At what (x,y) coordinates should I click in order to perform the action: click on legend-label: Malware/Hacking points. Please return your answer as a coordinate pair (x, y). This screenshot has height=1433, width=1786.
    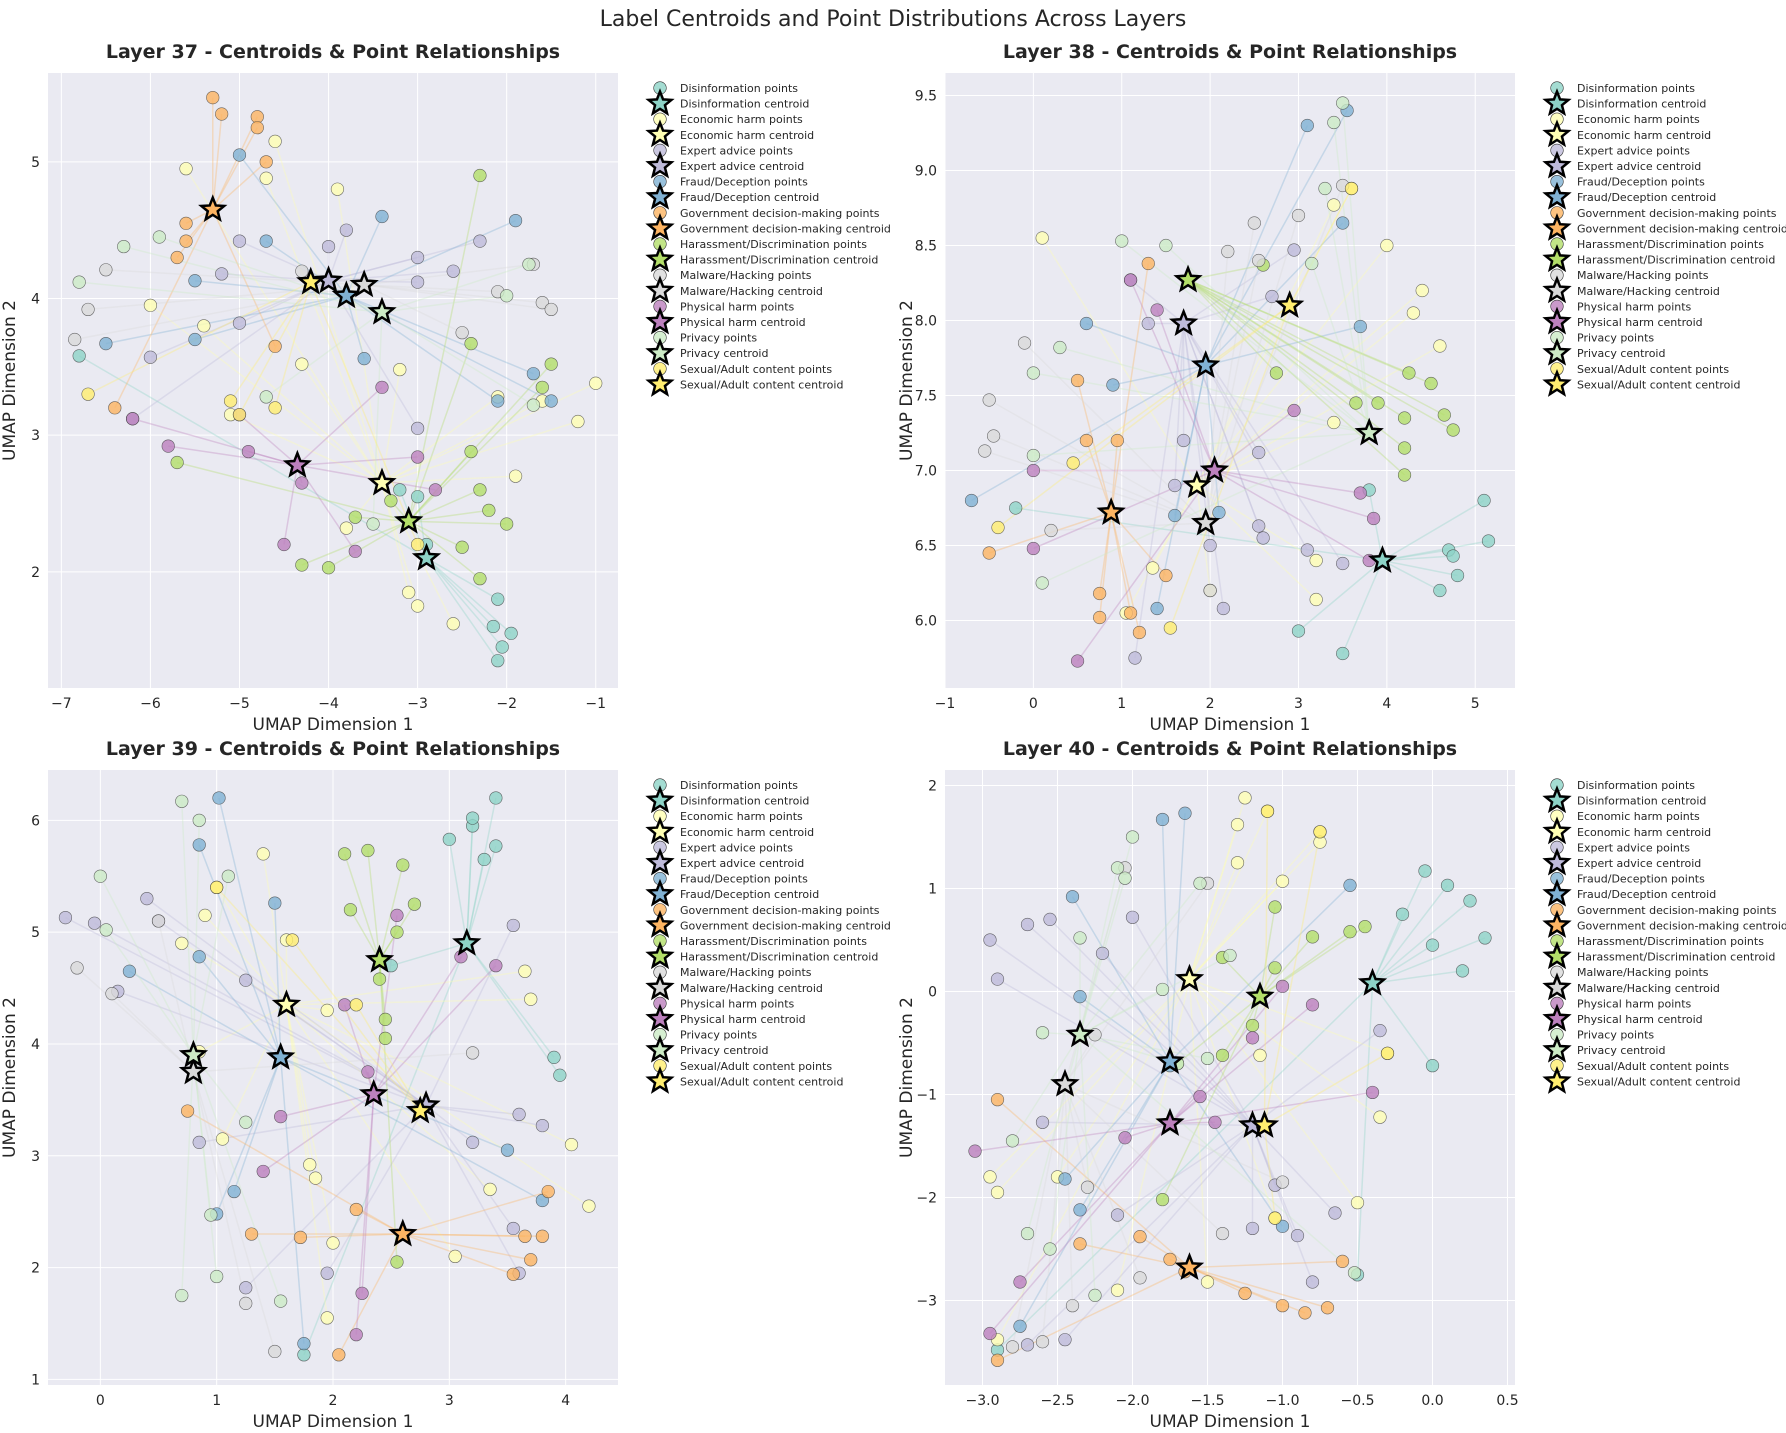
    Looking at the image, I should click on (1643, 972).